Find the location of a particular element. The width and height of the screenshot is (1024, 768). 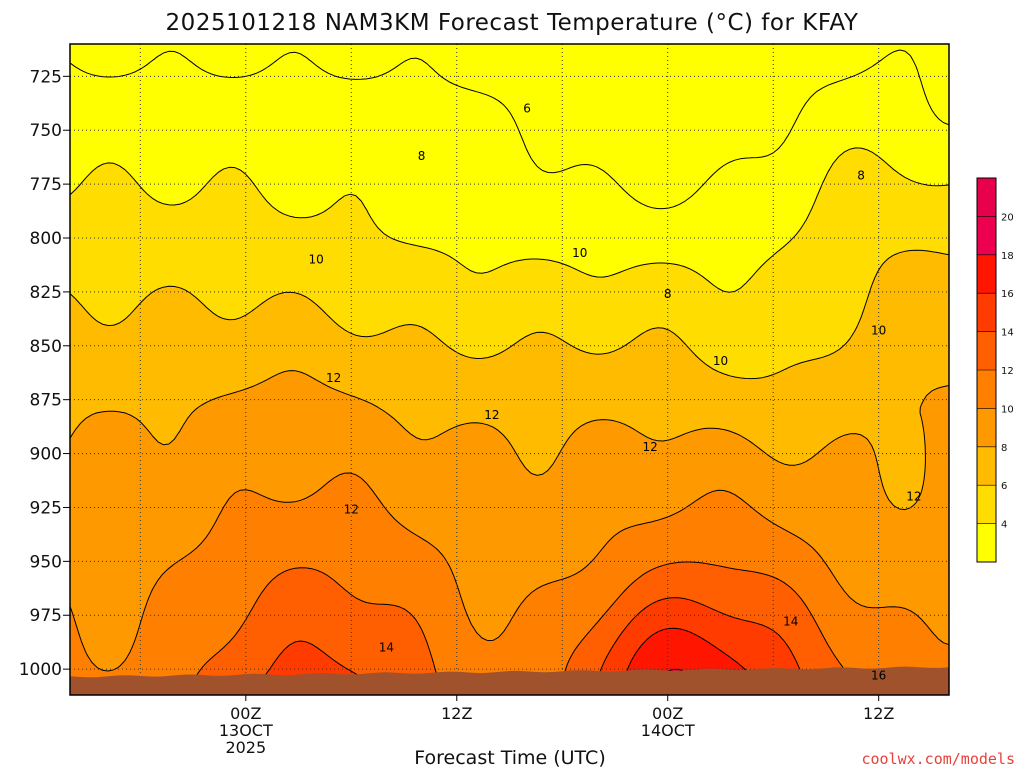

x-axis: 00Z13OCT202512Z00Z14OCT12Z00Z15OCT is located at coordinates (556, 726).